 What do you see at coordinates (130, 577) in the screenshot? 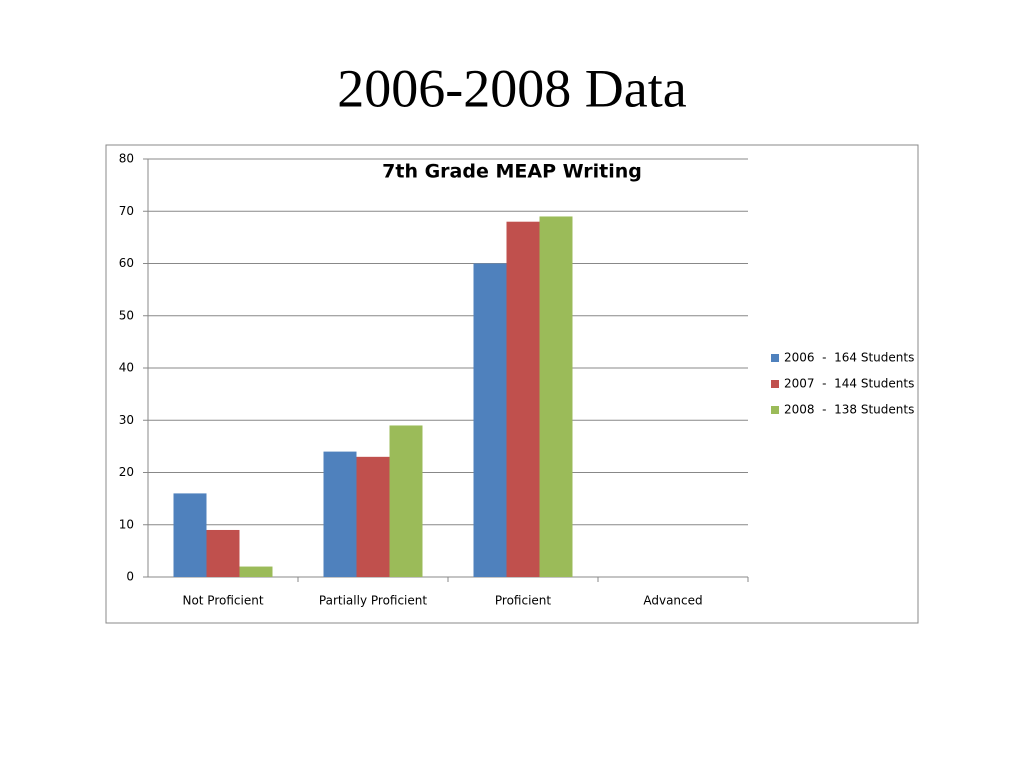
I see `y-tick-label: 0` at bounding box center [130, 577].